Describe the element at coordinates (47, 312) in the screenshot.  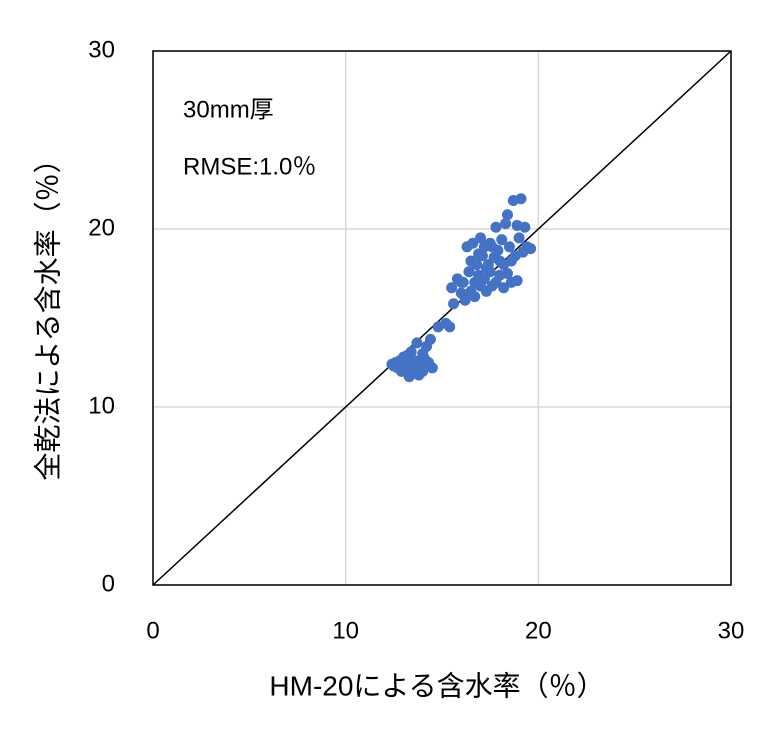
I see `y-axis-label: 全乾法による含水率（％）` at that location.